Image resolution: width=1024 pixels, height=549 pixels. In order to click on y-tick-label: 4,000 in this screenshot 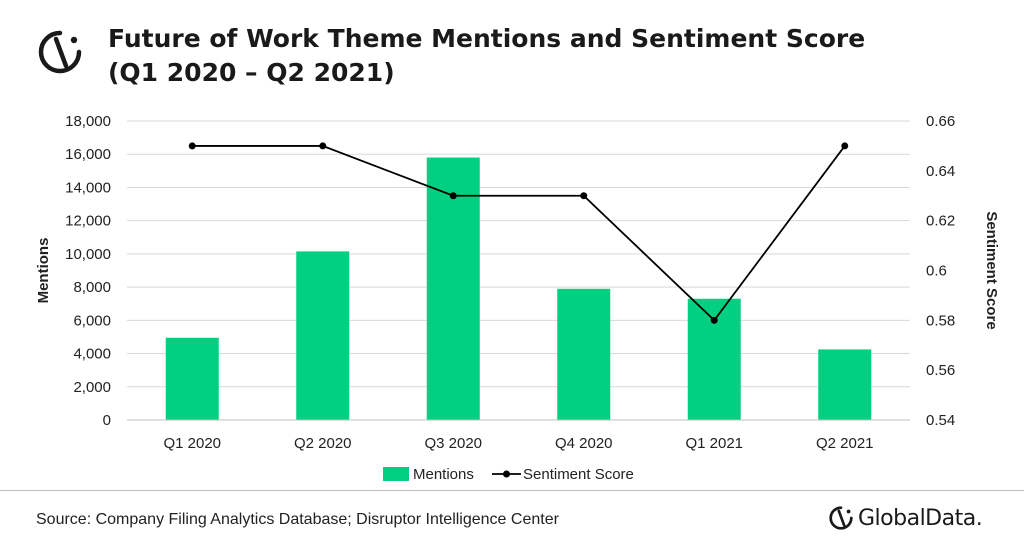, I will do `click(92, 354)`.